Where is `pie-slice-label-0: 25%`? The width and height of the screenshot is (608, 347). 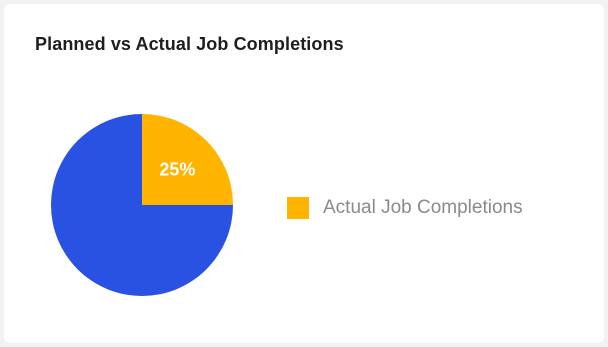
pie-slice-label-0: 25% is located at coordinates (177, 170).